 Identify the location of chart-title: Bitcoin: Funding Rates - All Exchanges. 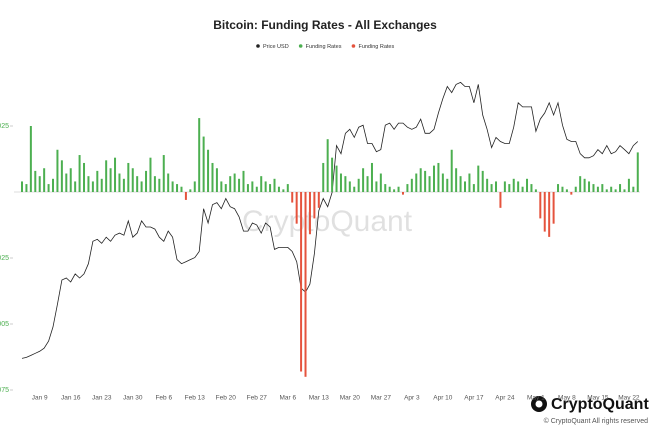
(325, 25).